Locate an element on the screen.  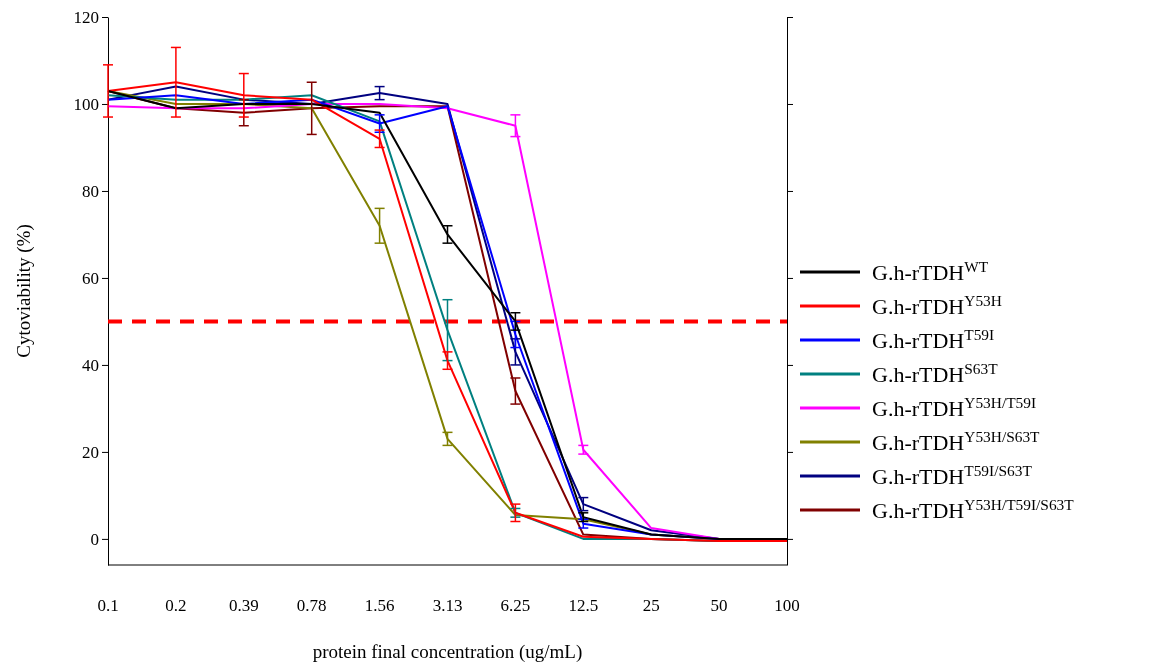
legend-label: G.h-rTDH$^{Y53H/T59I}$ is located at coordinates (954, 407).